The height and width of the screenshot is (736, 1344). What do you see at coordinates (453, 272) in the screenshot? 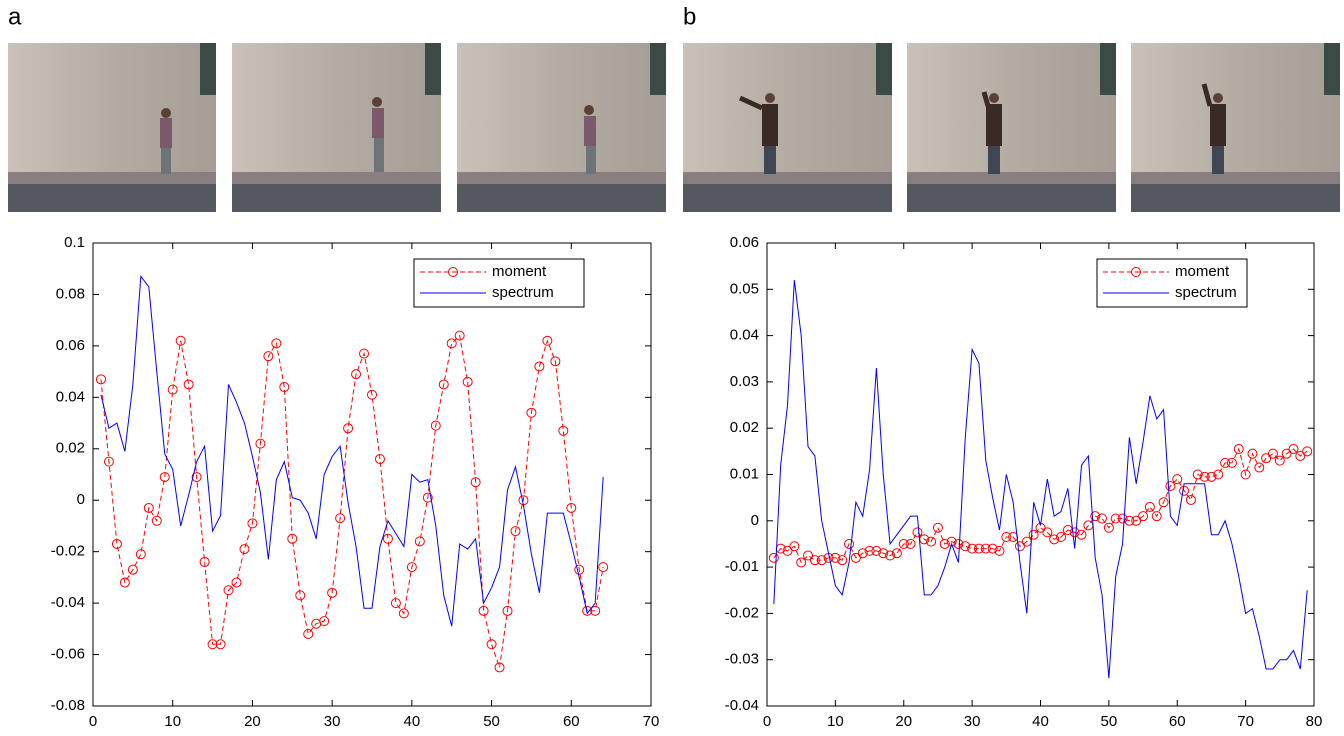
I see `legend-marker` at bounding box center [453, 272].